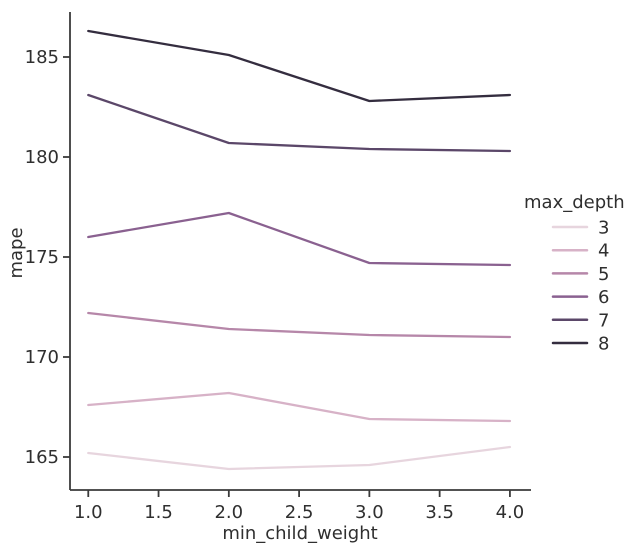 The width and height of the screenshot is (634, 550). What do you see at coordinates (42, 157) in the screenshot?
I see `y-tick-label: 180` at bounding box center [42, 157].